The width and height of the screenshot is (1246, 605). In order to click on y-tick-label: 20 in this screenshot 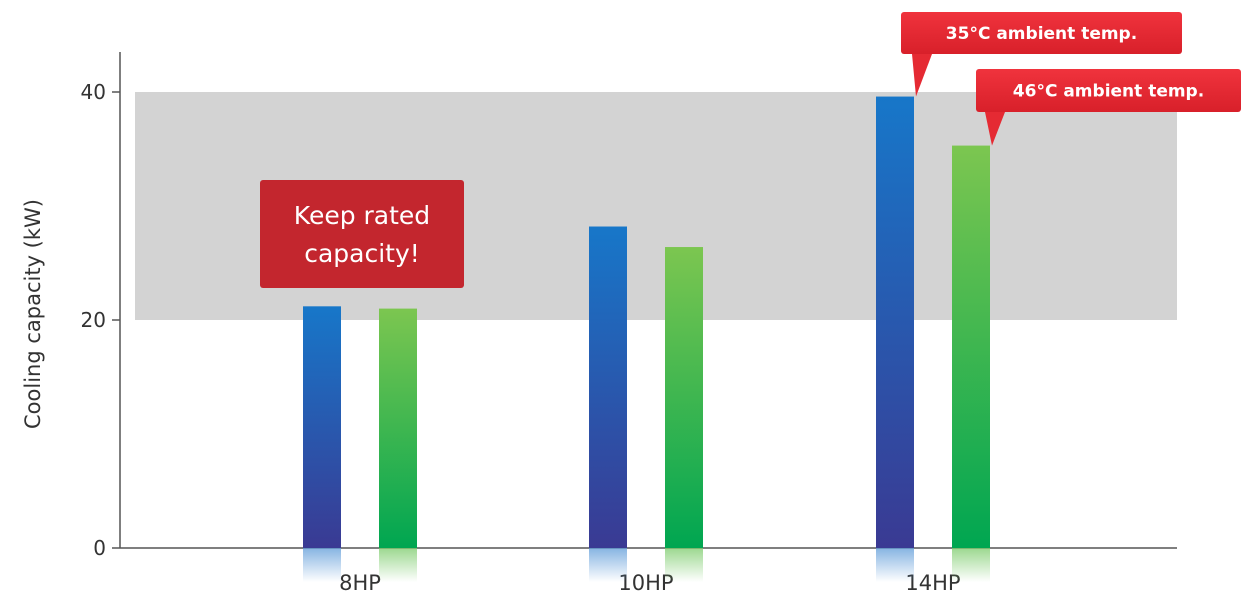, I will do `click(93, 320)`.